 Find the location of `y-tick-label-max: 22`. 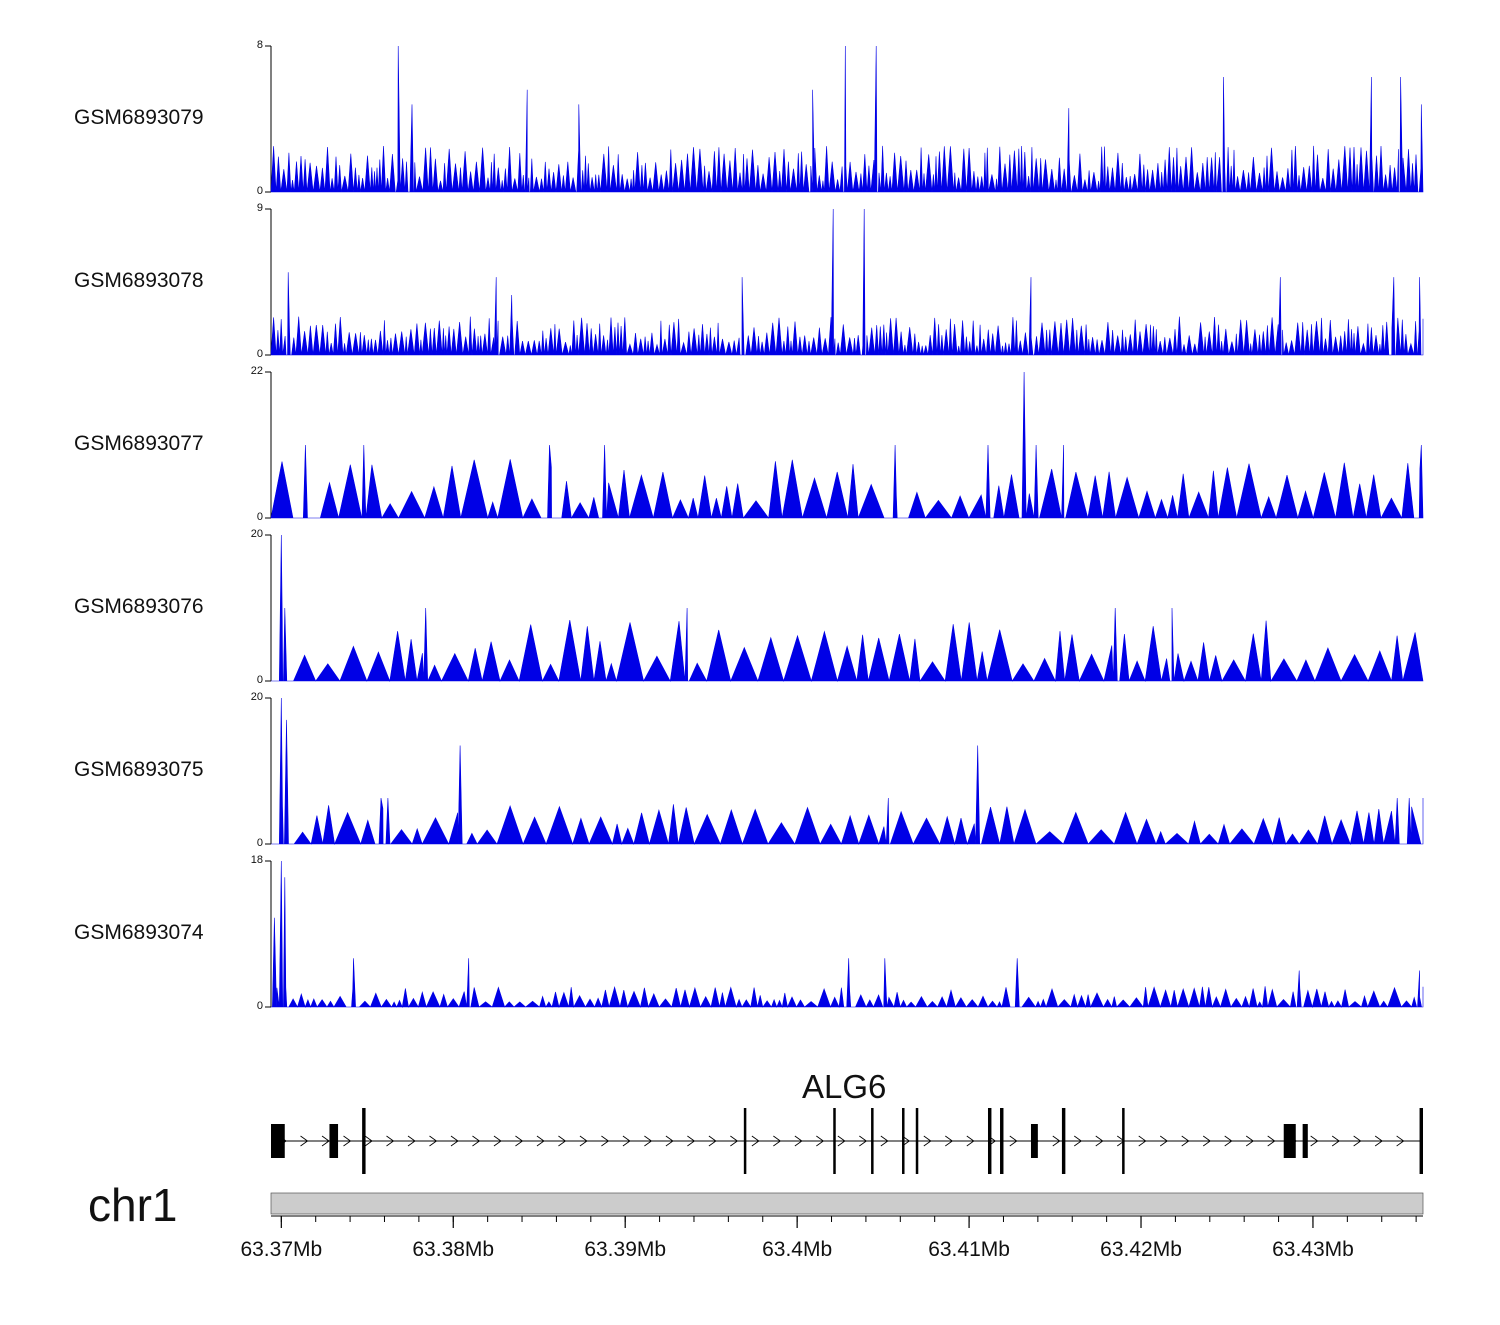

y-tick-label-max: 22 is located at coordinates (256, 371).